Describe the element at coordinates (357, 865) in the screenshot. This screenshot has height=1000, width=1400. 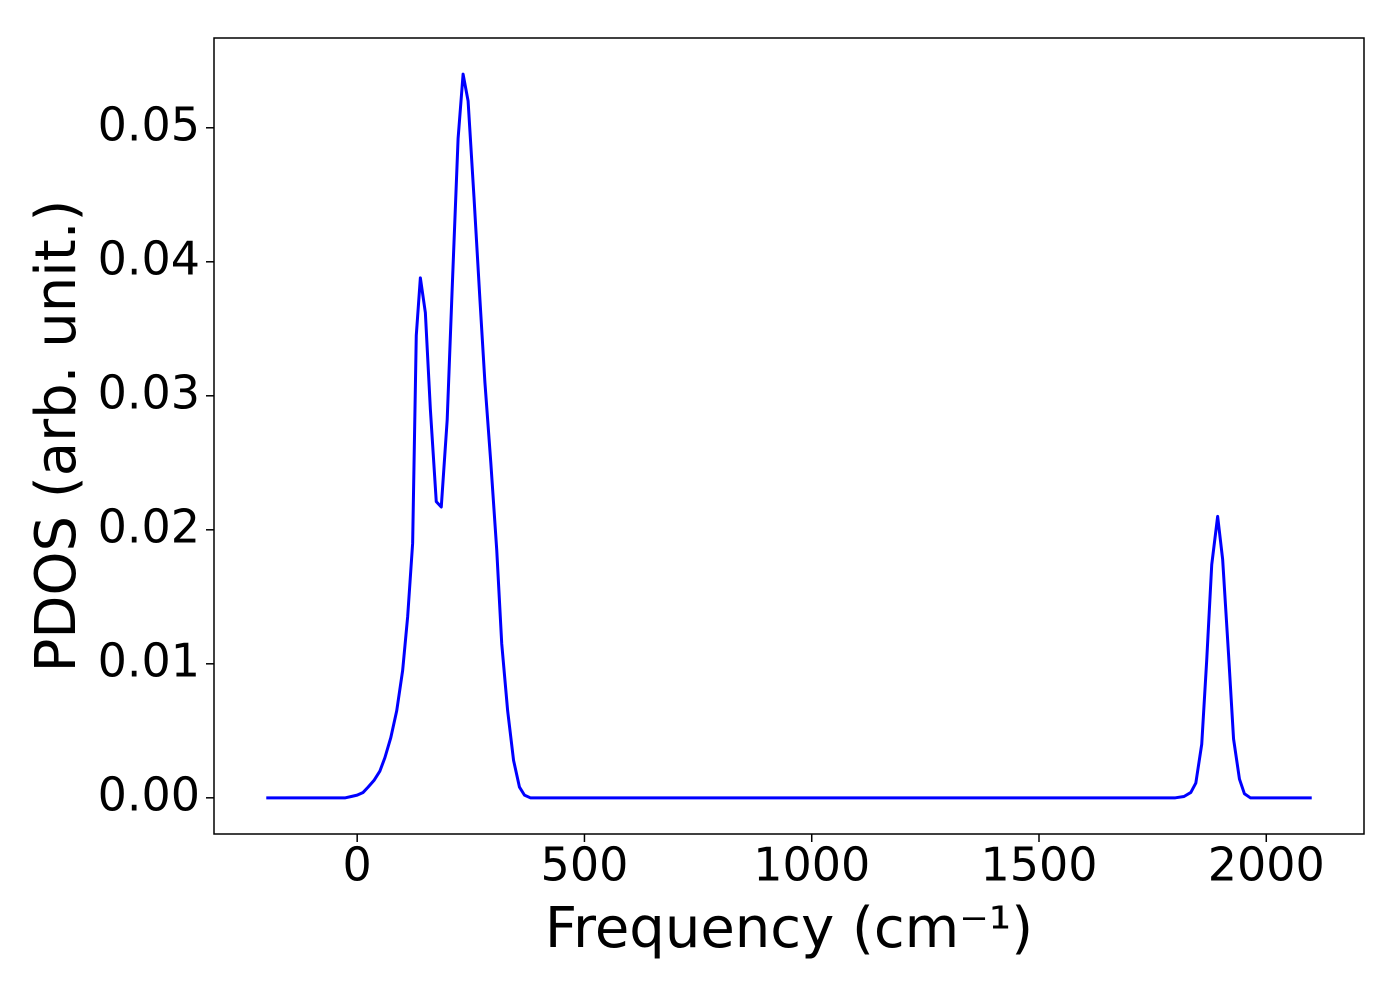
I see `x-tick-label: 0` at that location.